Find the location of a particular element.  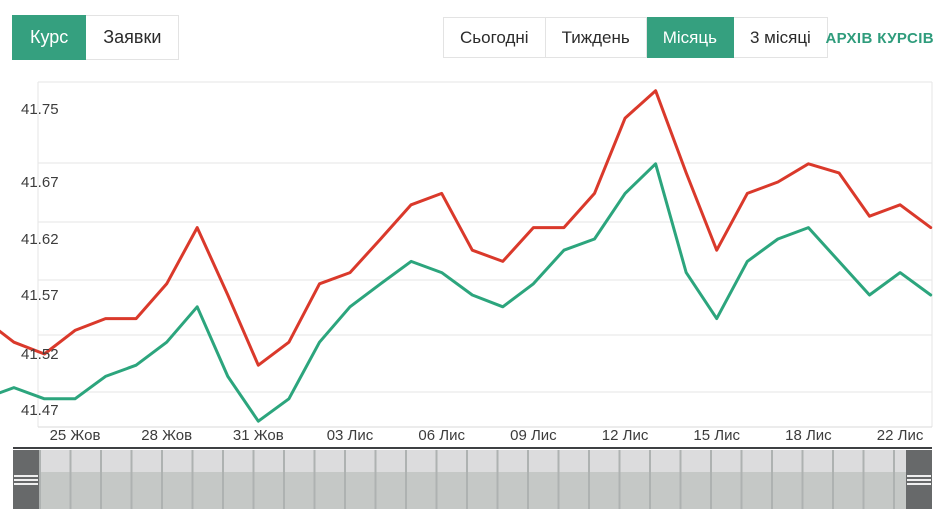

x-axis-label: 31 Жов is located at coordinates (258, 435).